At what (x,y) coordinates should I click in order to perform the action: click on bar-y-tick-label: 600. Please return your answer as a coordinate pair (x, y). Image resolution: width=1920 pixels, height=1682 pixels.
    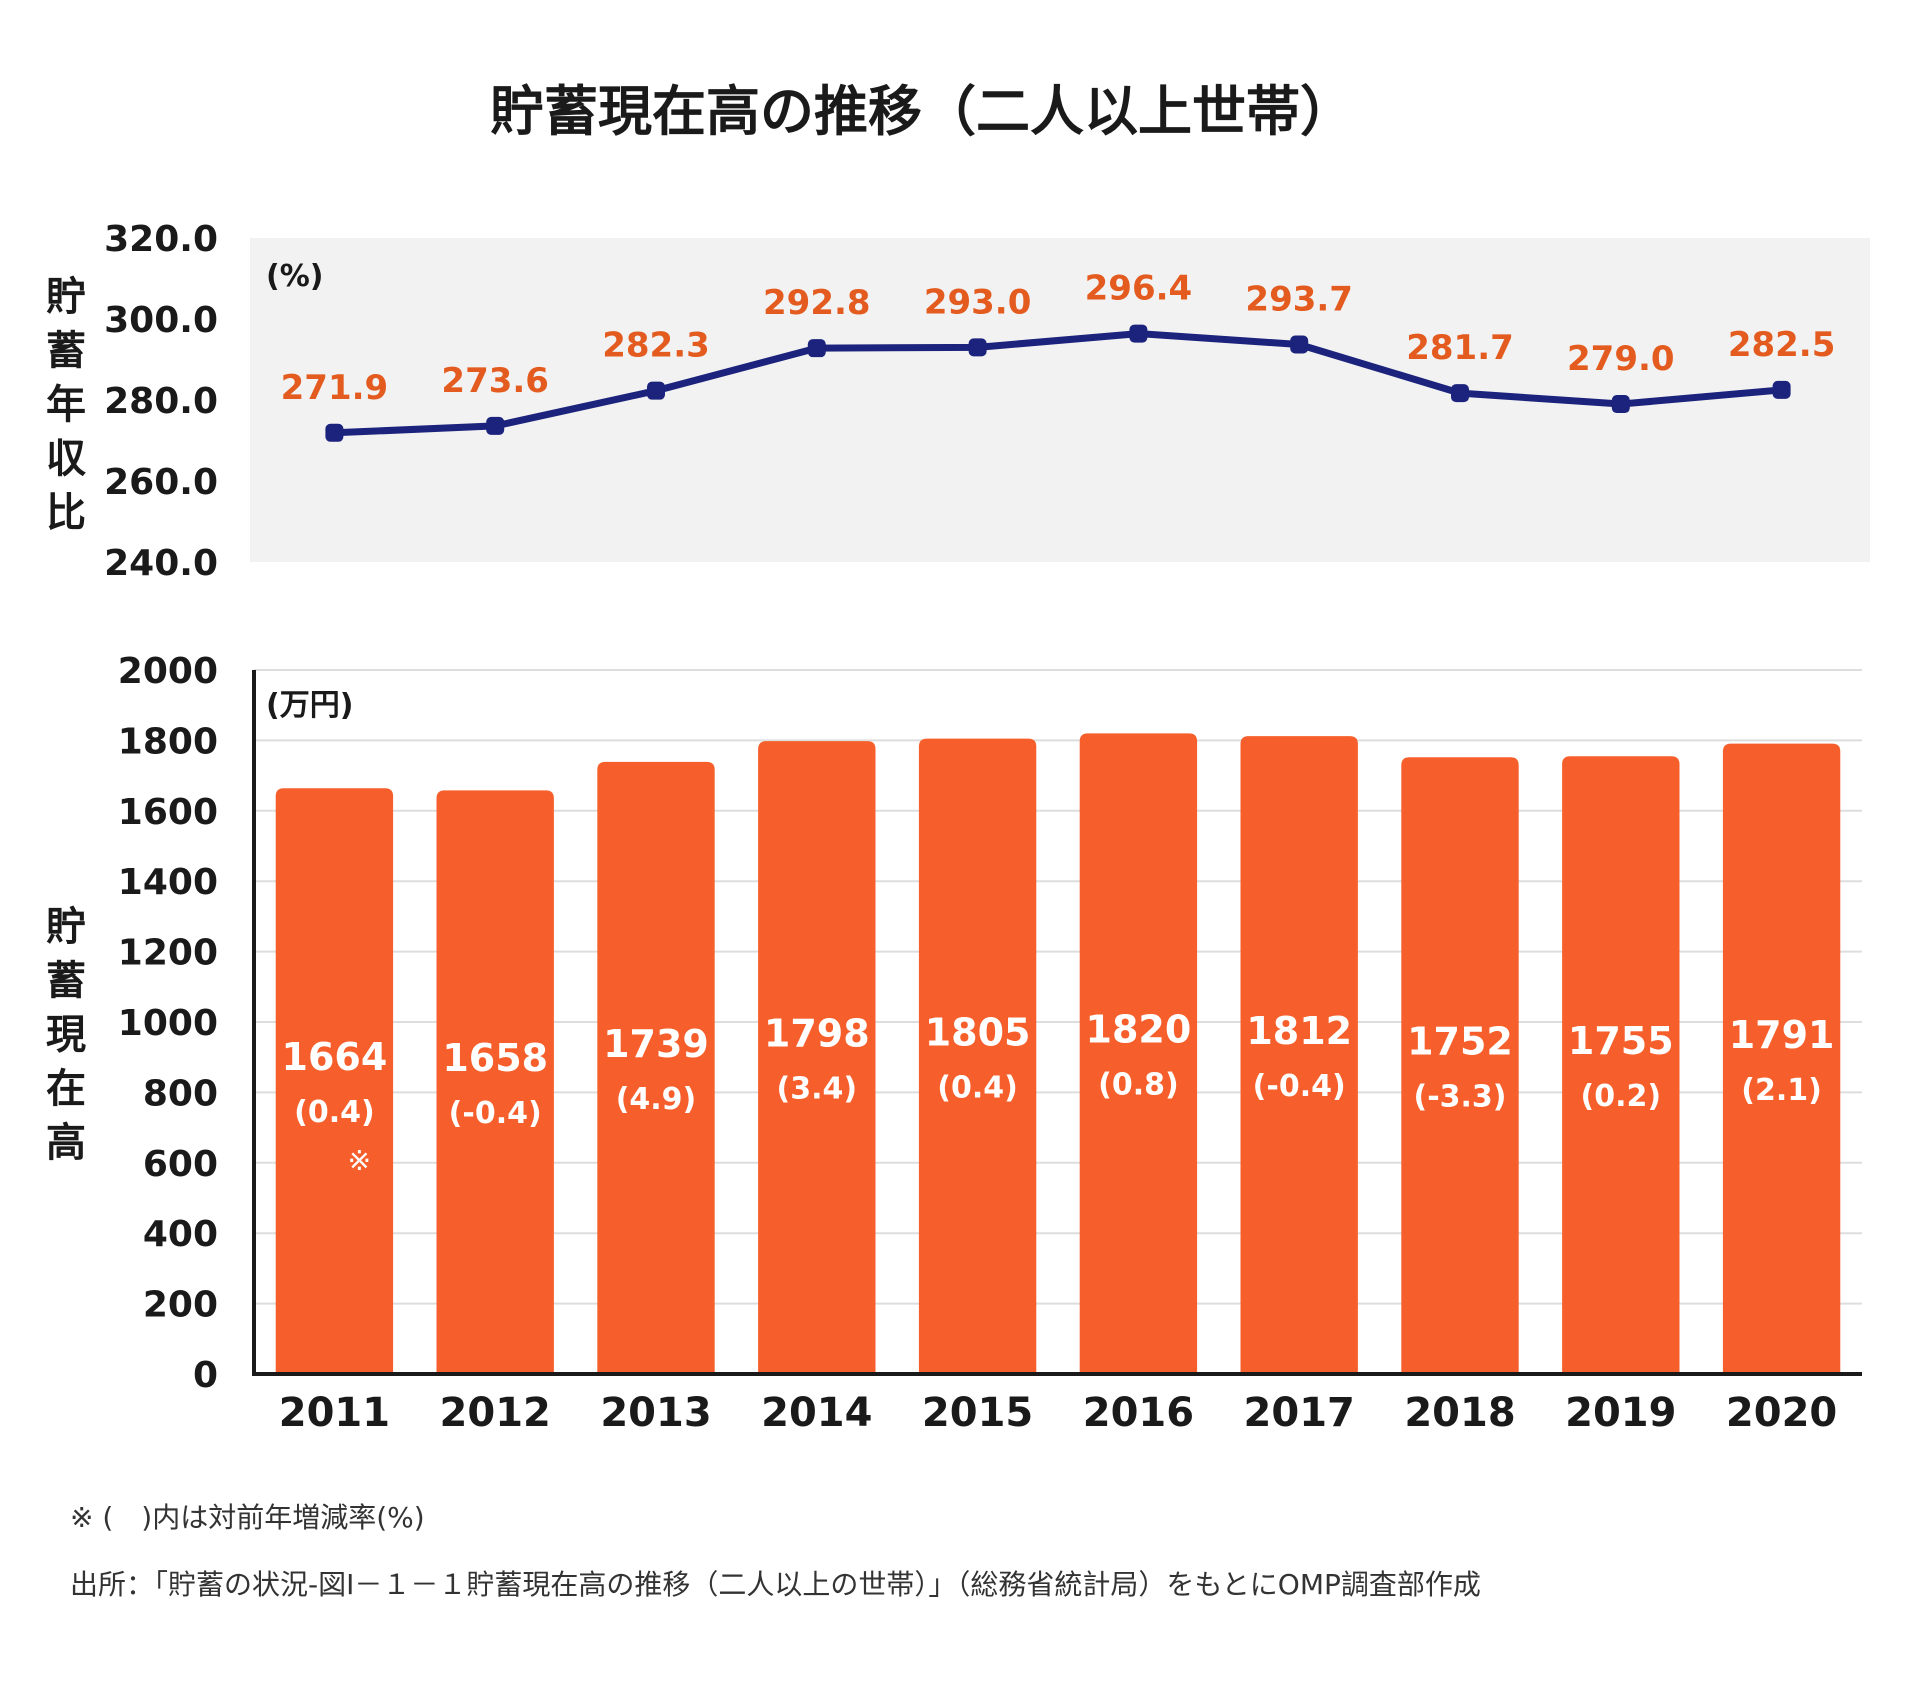
    Looking at the image, I should click on (180, 1164).